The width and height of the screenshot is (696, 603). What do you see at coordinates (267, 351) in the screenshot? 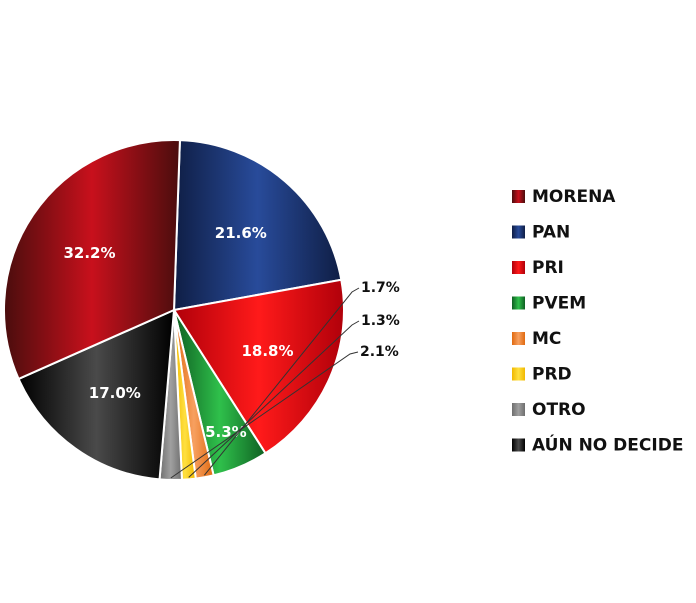
I see `slice-label-pri: 18.8%` at bounding box center [267, 351].